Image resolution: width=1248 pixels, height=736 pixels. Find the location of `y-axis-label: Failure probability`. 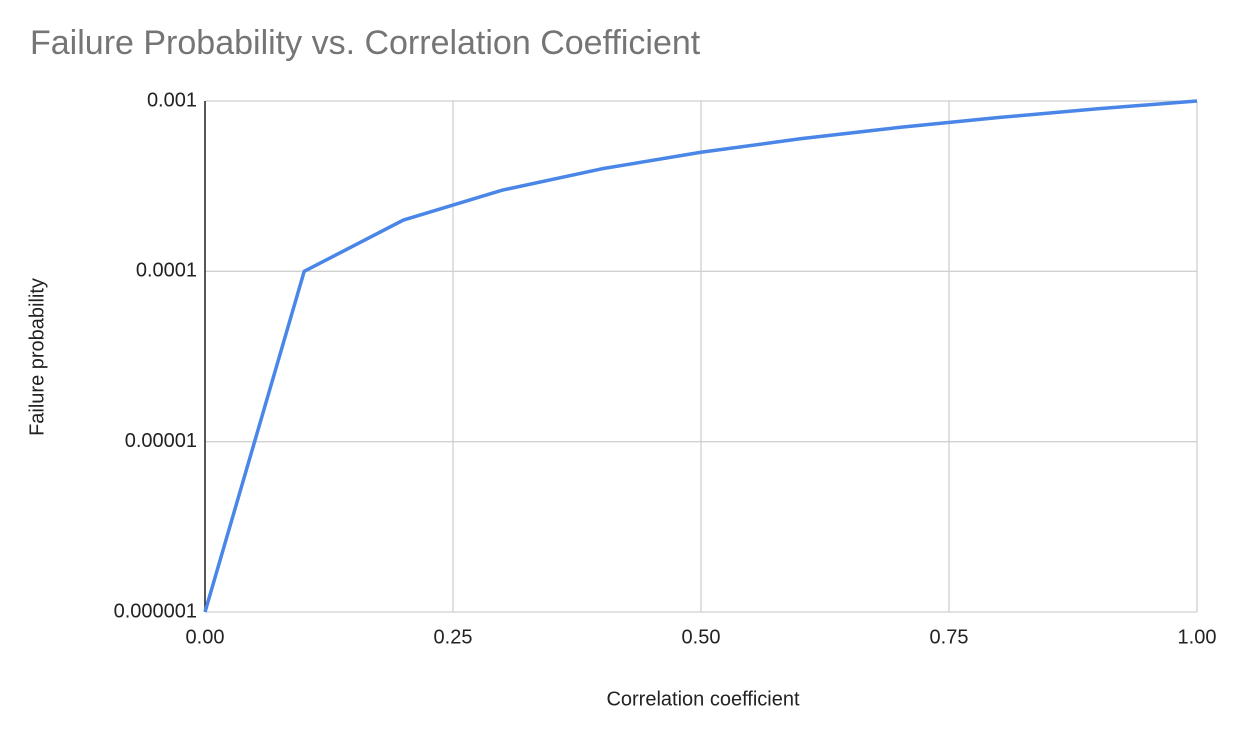

y-axis-label: Failure probability is located at coordinates (37, 357).